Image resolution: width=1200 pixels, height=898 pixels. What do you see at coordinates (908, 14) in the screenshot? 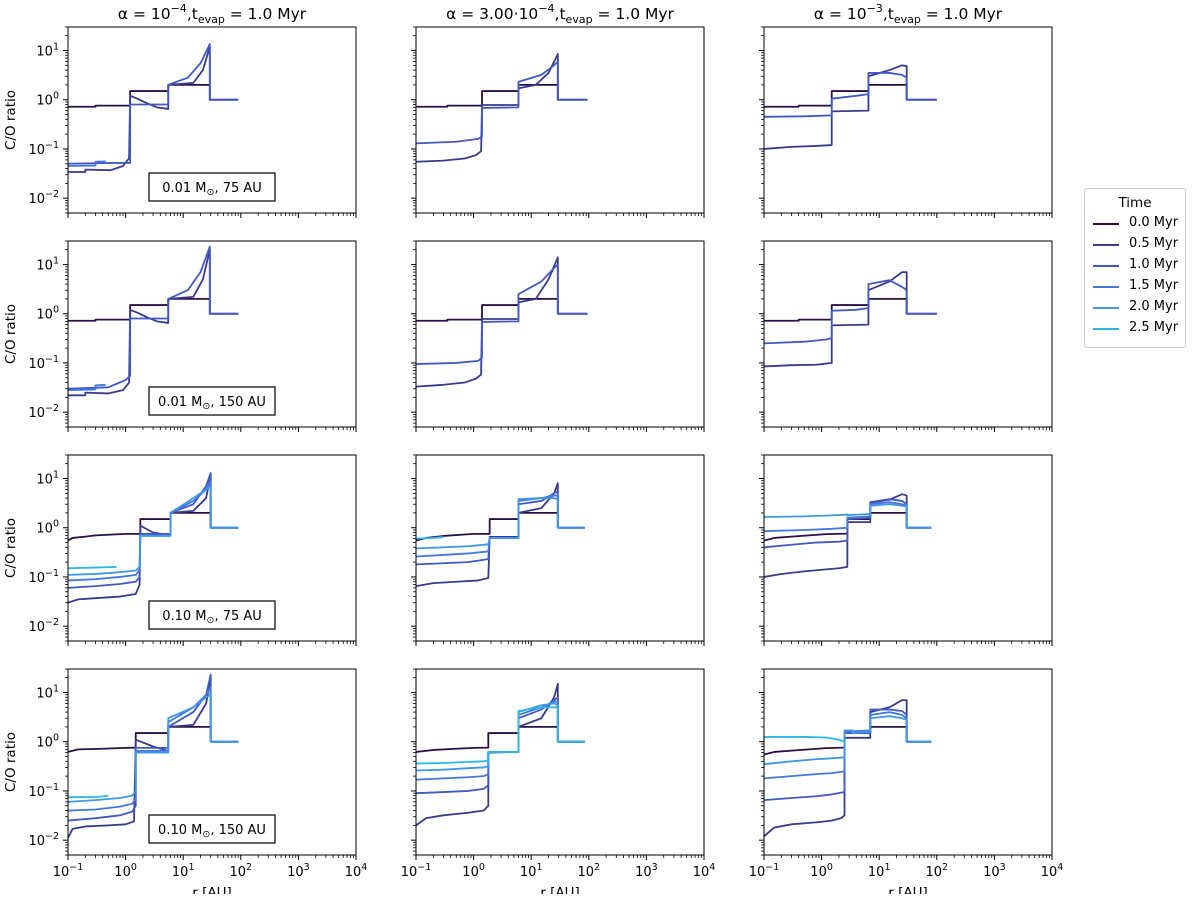
I see `column-title: α = 10−3,tevap = 1.0 Myr` at bounding box center [908, 14].